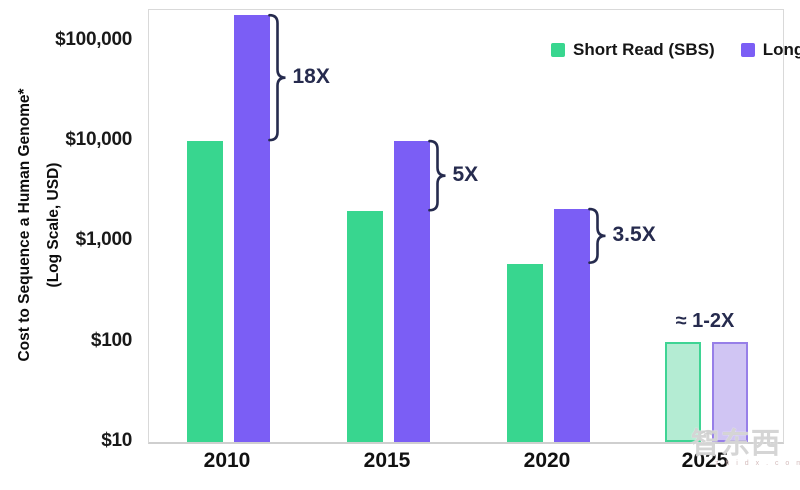  Describe the element at coordinates (227, 460) in the screenshot. I see `x-tick-2010: 2010` at that location.